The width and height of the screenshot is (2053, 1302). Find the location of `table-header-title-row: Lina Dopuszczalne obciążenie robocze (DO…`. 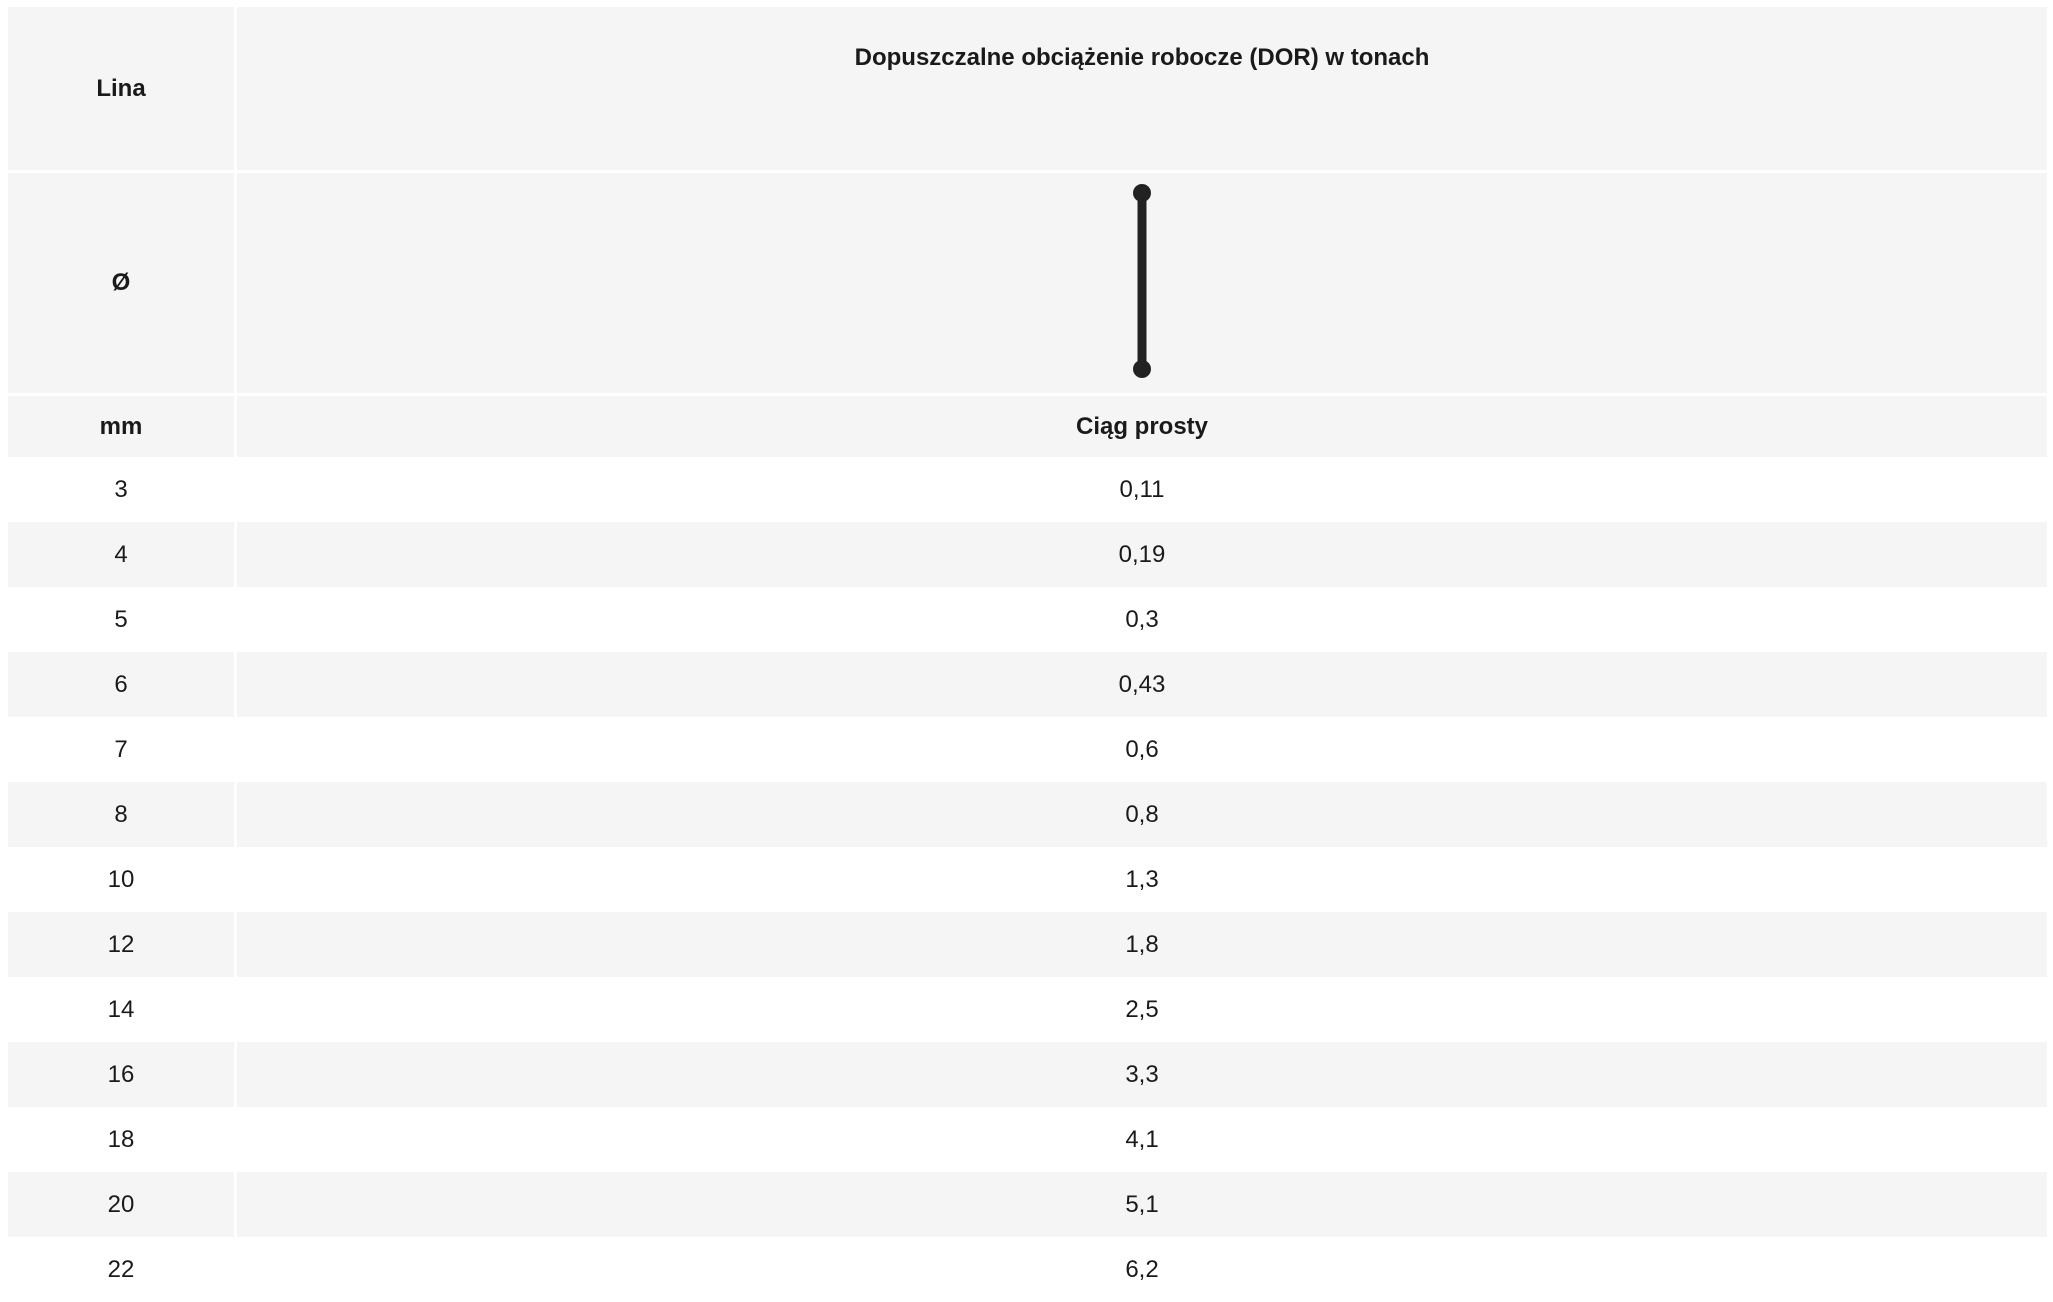

table-header-title-row: Lina Dopuszczalne obciążenie robocze (DO… is located at coordinates (1027, 88).